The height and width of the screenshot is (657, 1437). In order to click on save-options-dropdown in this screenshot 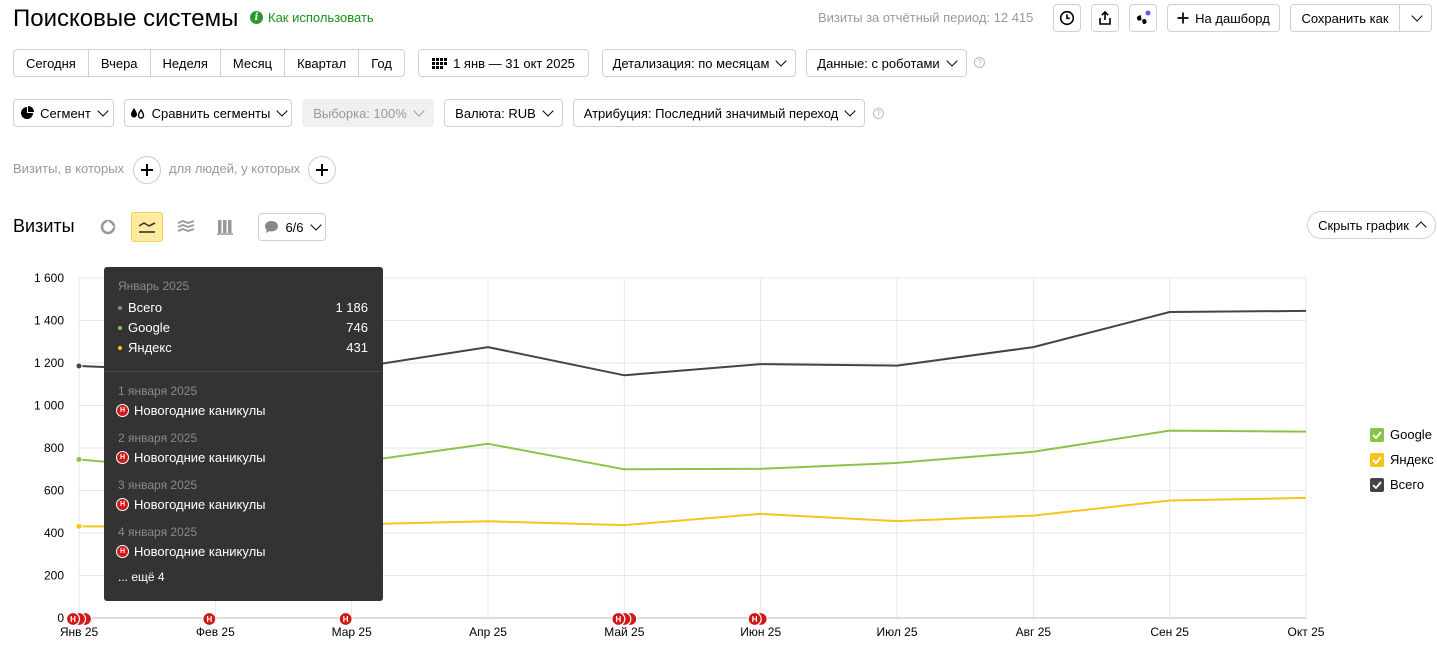, I will do `click(1415, 18)`.